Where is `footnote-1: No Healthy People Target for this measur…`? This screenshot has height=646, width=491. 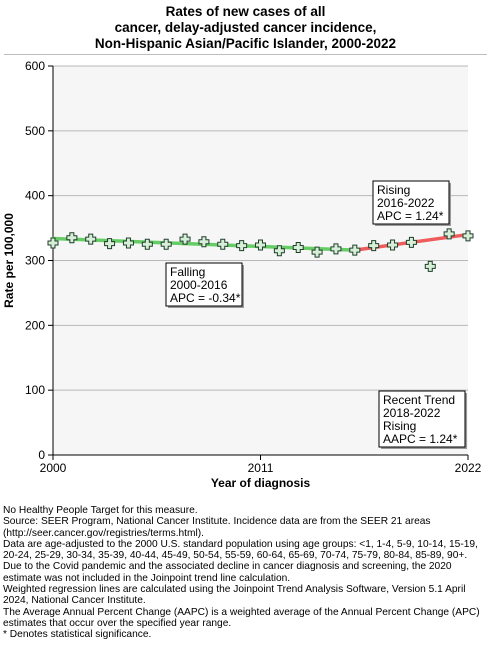 footnote-1: No Healthy People Target for this measur… is located at coordinates (100, 510).